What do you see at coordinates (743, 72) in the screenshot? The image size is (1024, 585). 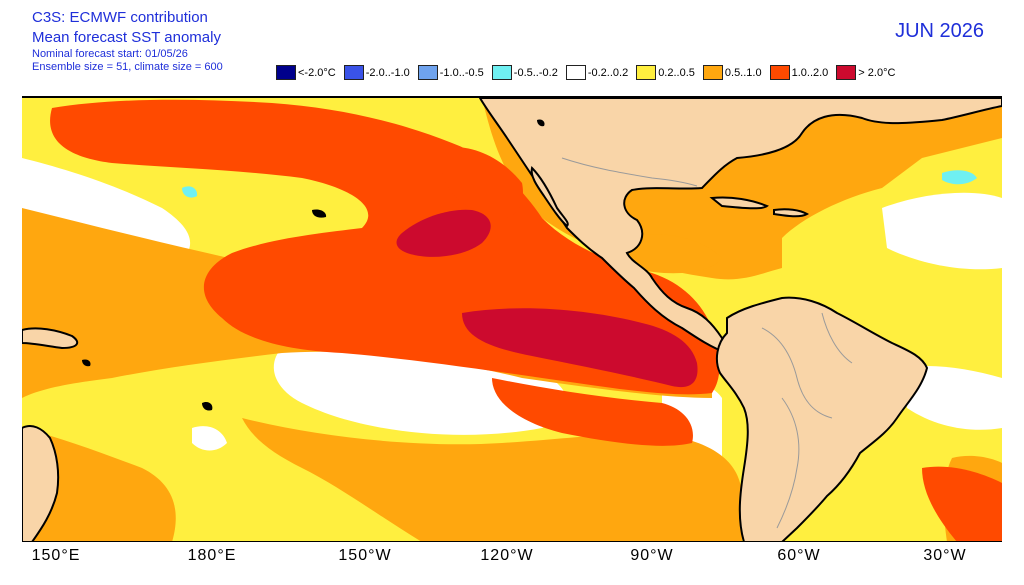 I see `legend-label: 0.5..1.0` at bounding box center [743, 72].